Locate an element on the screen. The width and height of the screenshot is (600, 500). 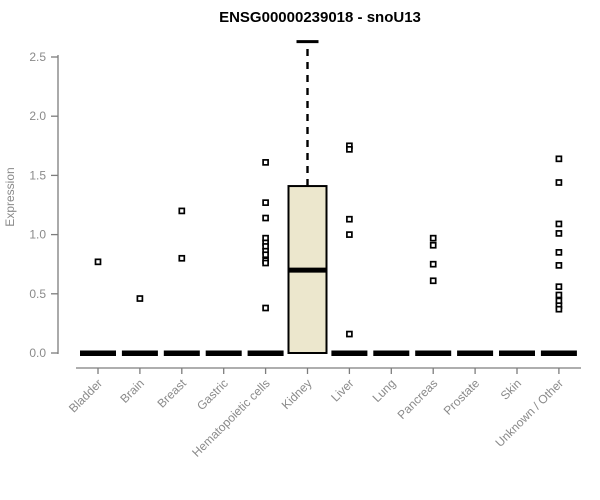
y-tick-label: 1.0 is located at coordinates (37, 235).